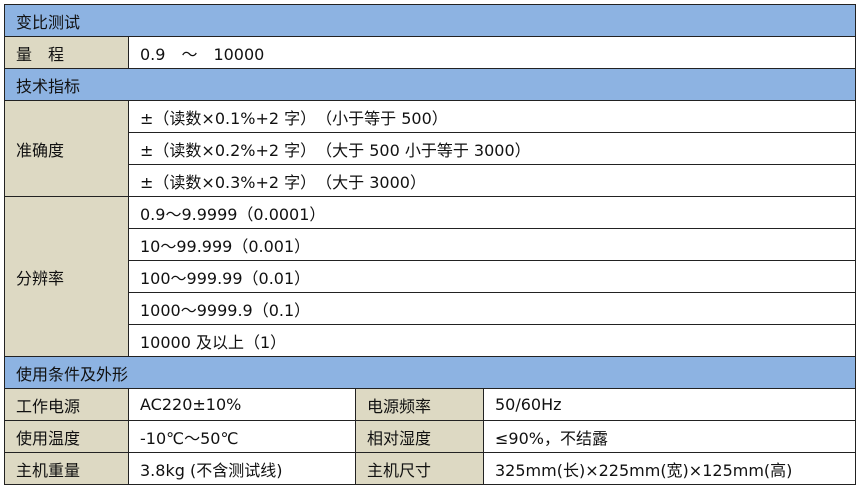 The width and height of the screenshot is (858, 489). I want to click on condition-label: 相对湿度, so click(419, 436).